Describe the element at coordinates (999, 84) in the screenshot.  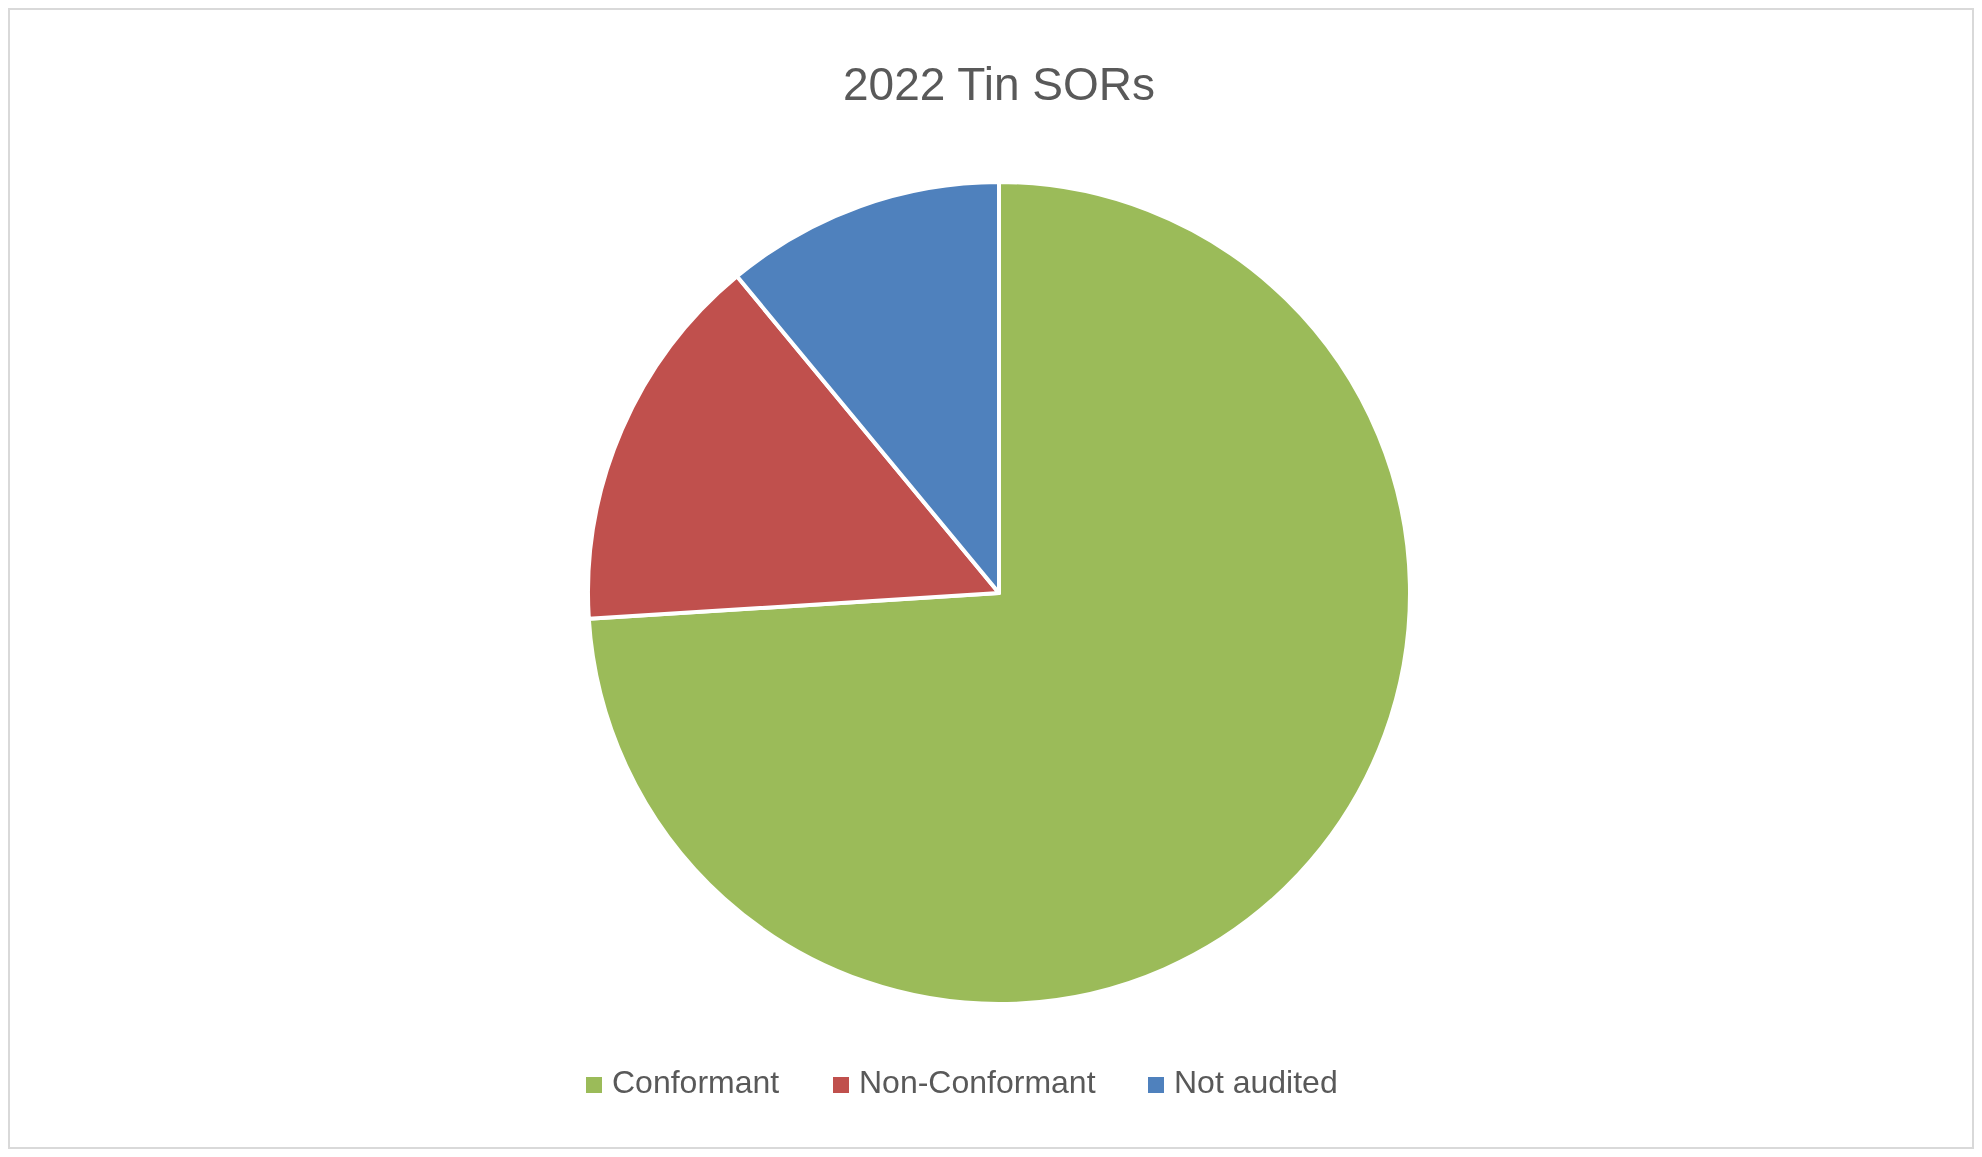
I see `chart-title: 2022 Tin SORs` at that location.